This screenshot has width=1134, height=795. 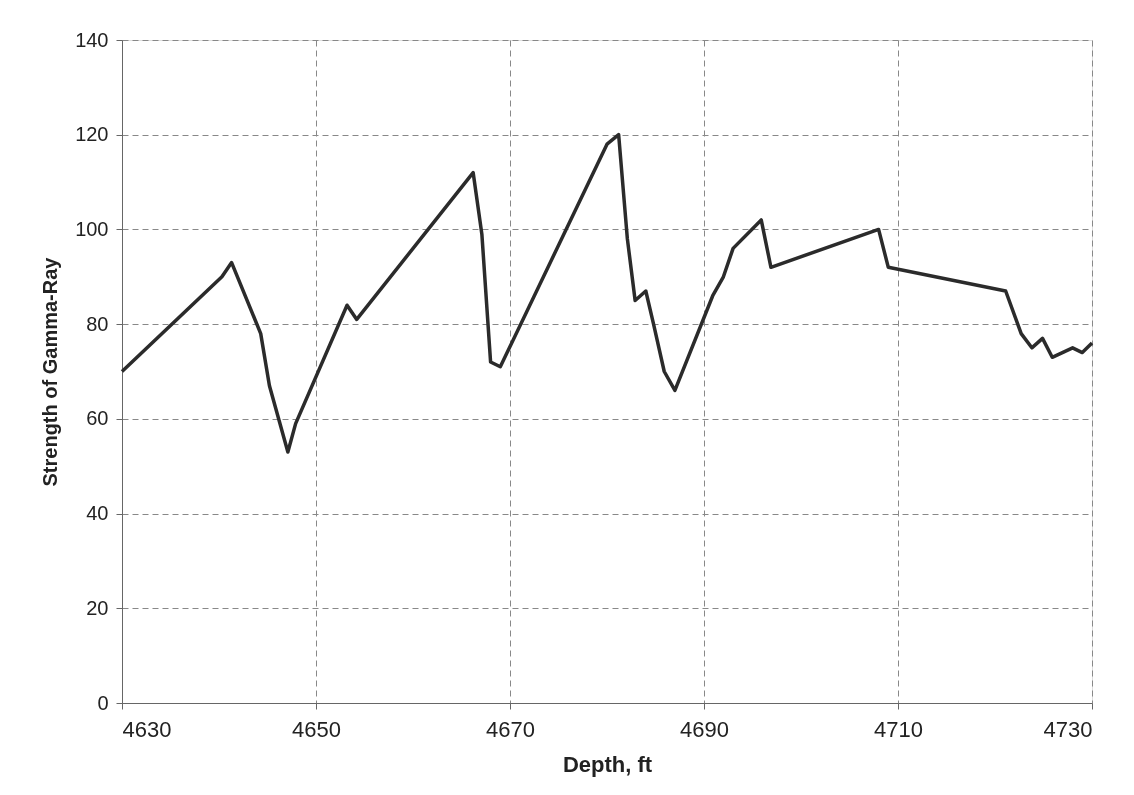 What do you see at coordinates (92, 39) in the screenshot?
I see `y-tick-label: 140` at bounding box center [92, 39].